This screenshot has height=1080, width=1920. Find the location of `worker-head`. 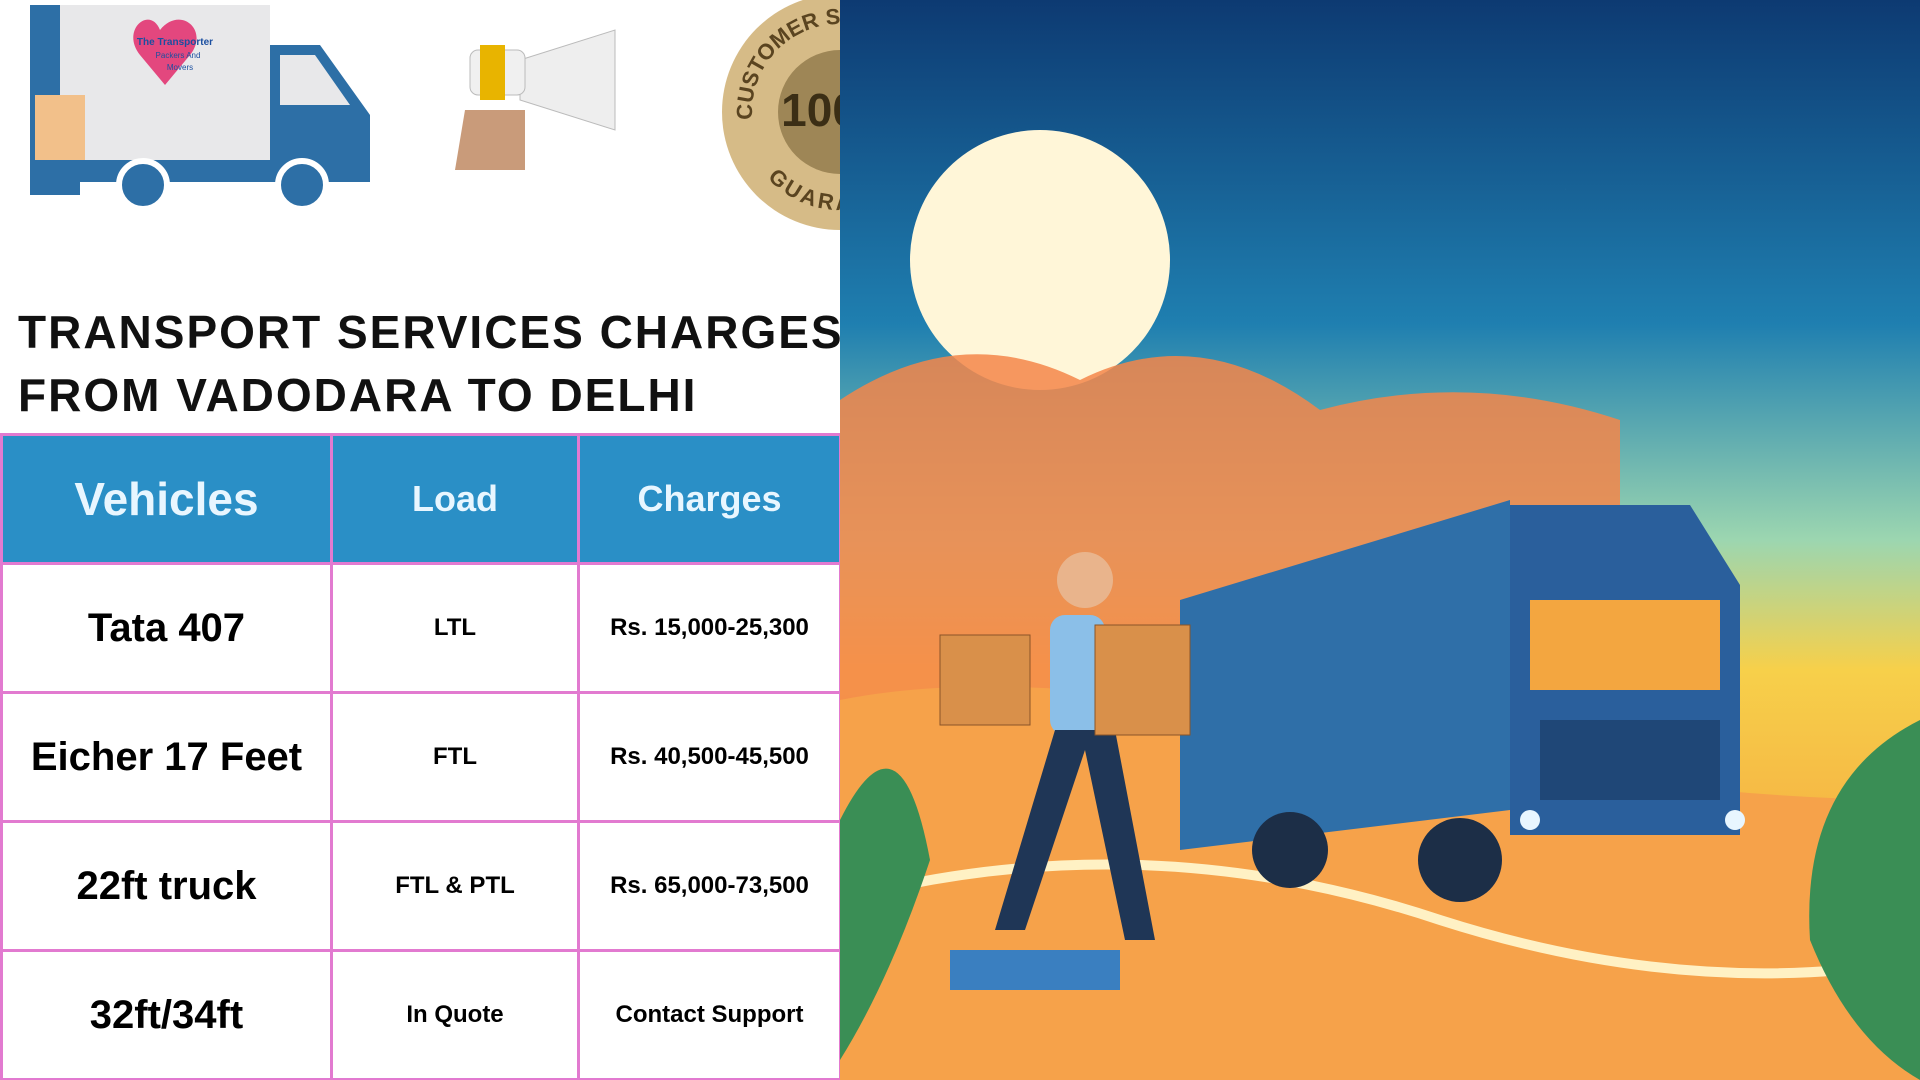

worker-head is located at coordinates (1085, 580).